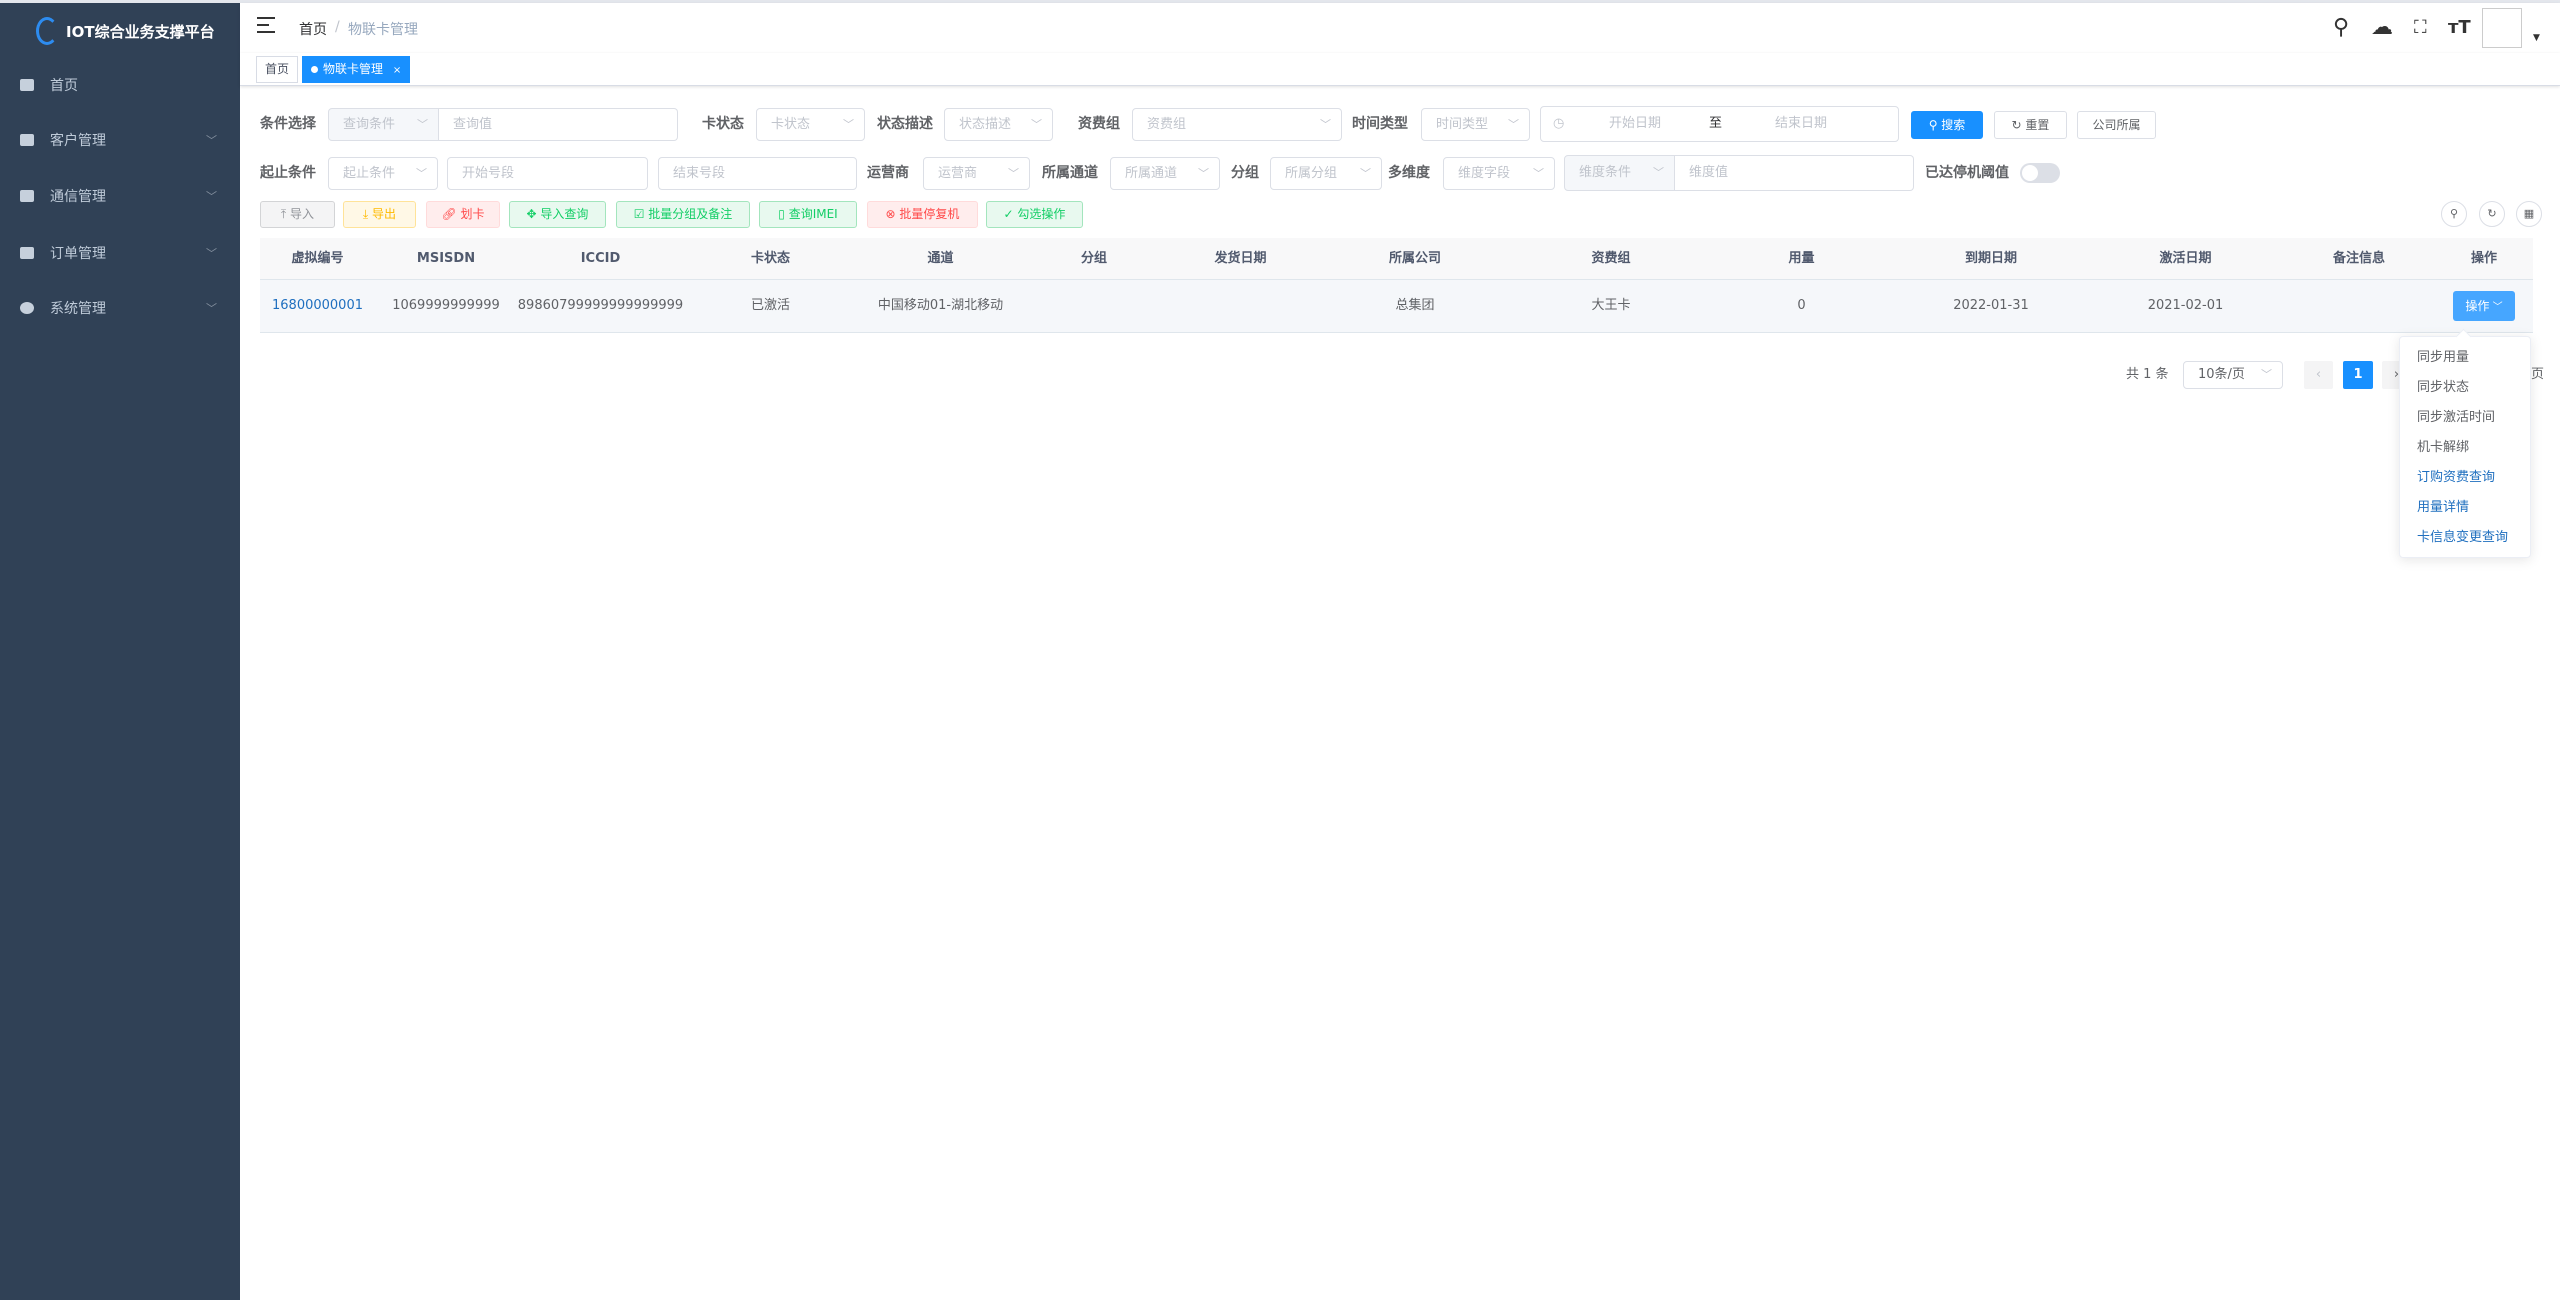 The image size is (2560, 1300). What do you see at coordinates (27, 253) in the screenshot?
I see `chart-icon` at bounding box center [27, 253].